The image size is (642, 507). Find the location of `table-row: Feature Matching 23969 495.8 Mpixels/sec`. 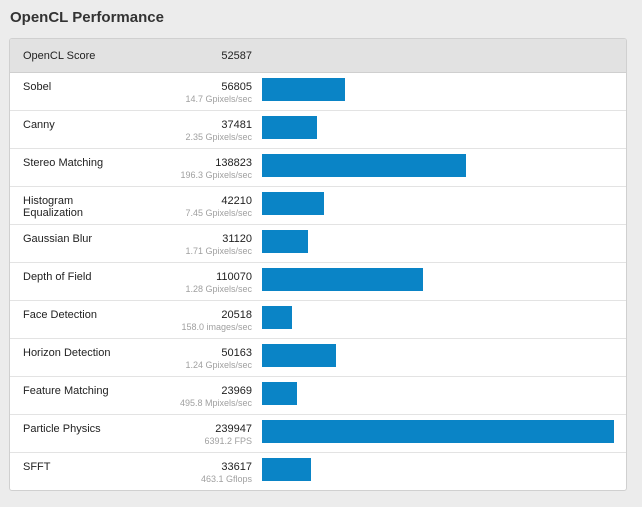

table-row: Feature Matching 23969 495.8 Mpixels/sec is located at coordinates (318, 396).